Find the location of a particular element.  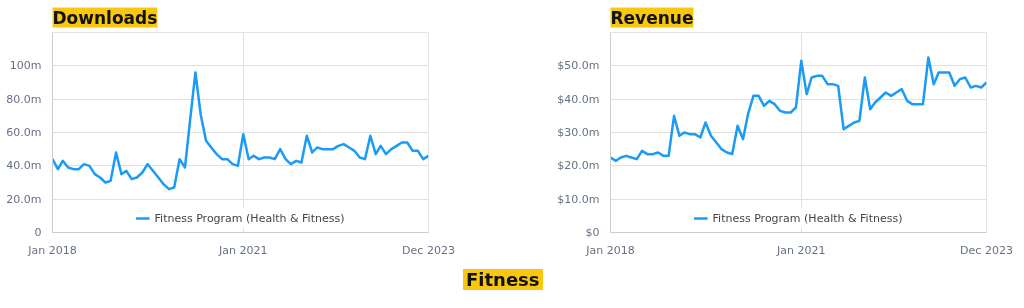

y-tick-label: $30.0m is located at coordinates (578, 132).